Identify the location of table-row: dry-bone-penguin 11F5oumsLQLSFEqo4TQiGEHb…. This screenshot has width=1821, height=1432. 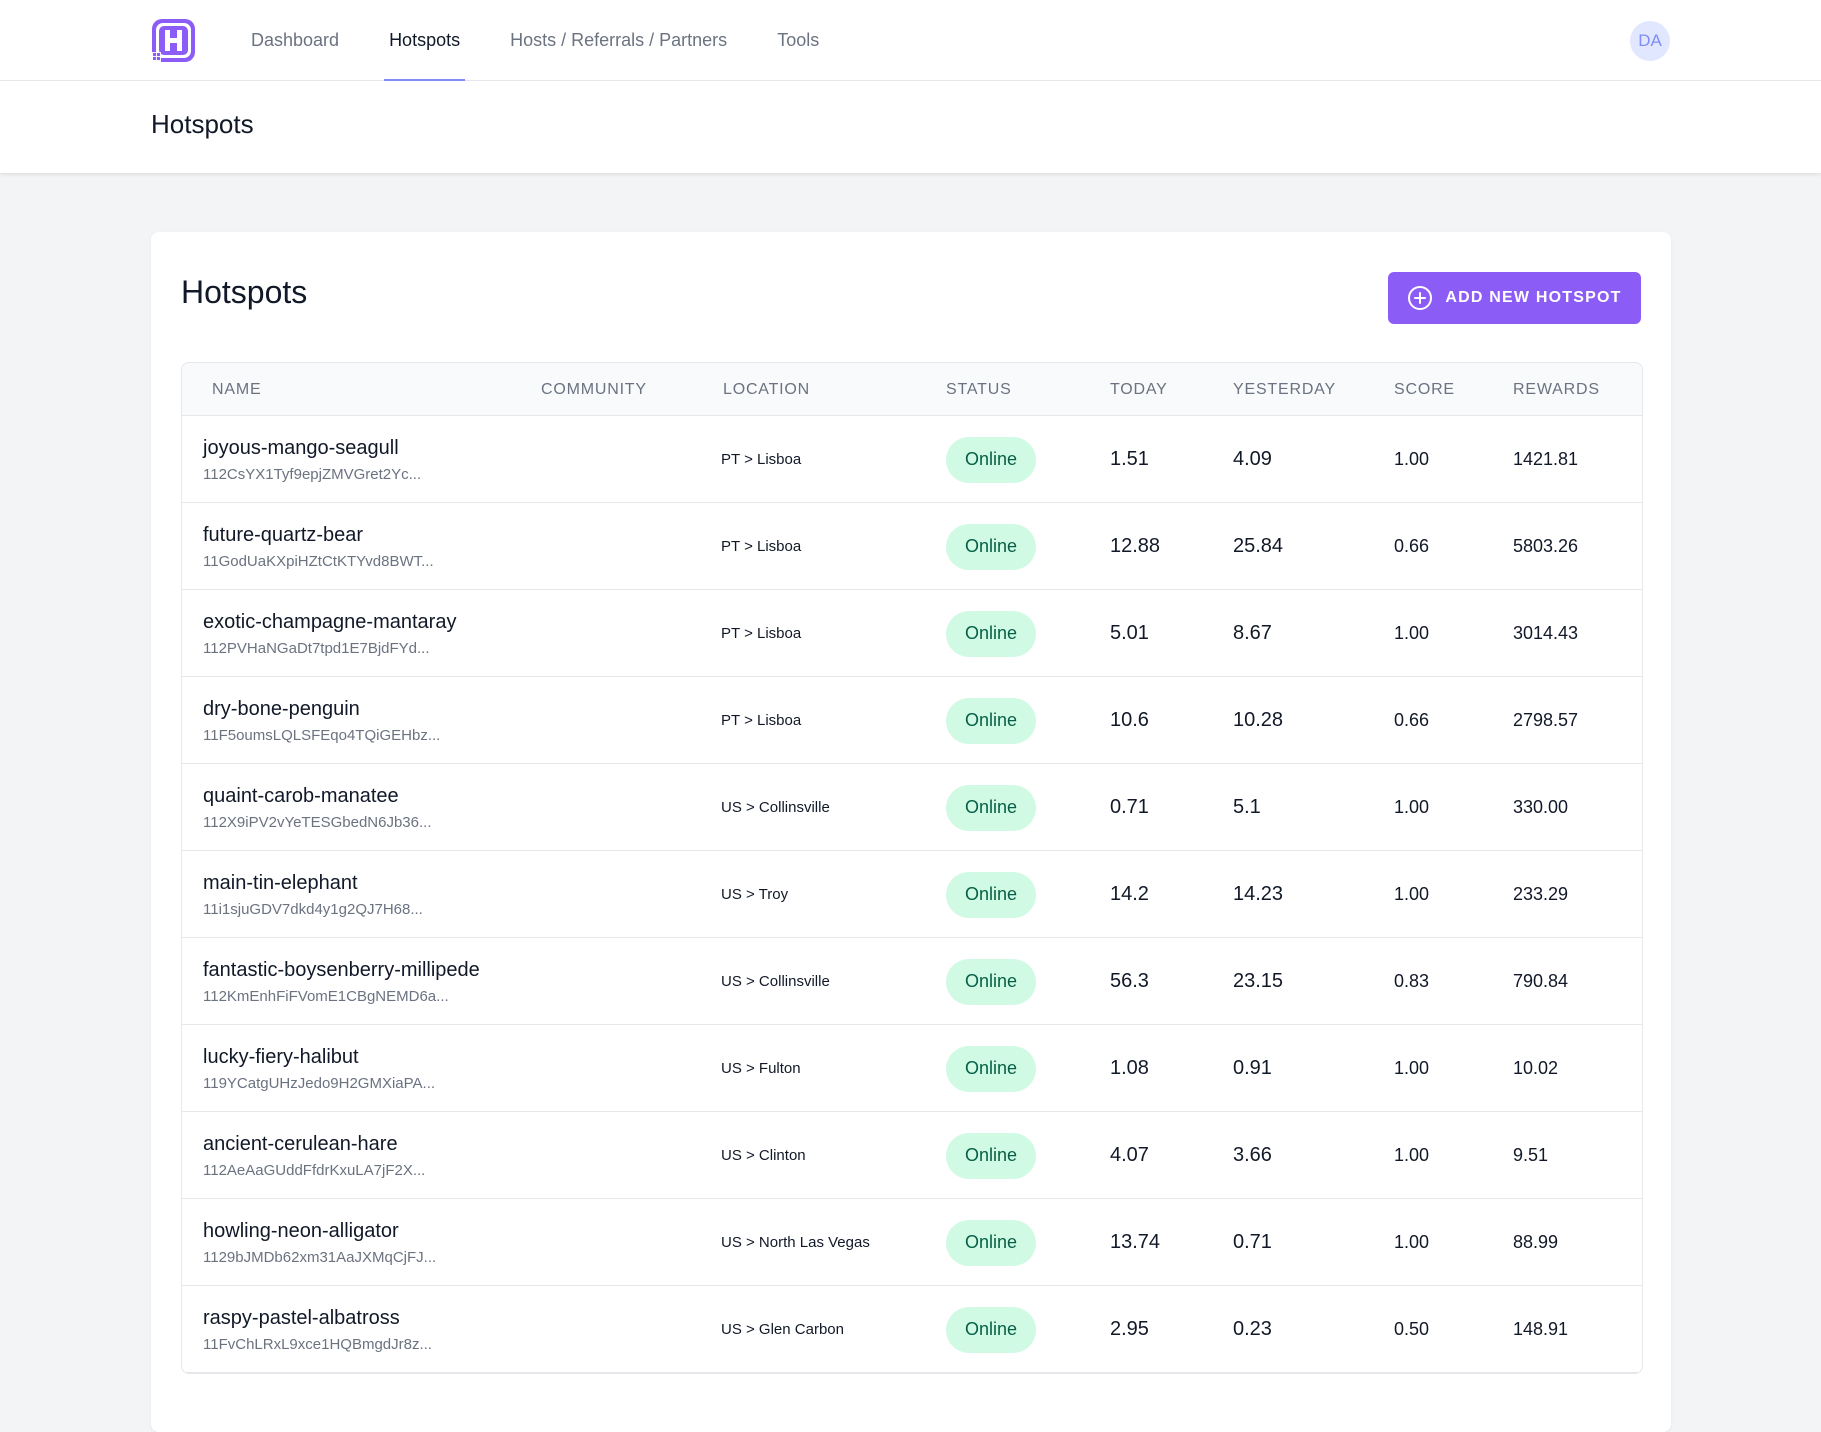
(912, 720).